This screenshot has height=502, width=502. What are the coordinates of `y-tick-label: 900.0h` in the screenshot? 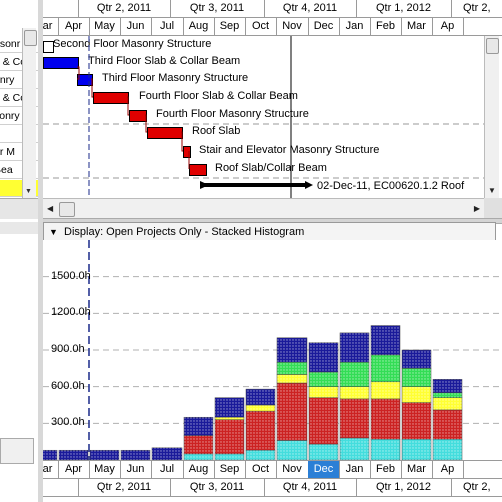 It's located at (68, 349).